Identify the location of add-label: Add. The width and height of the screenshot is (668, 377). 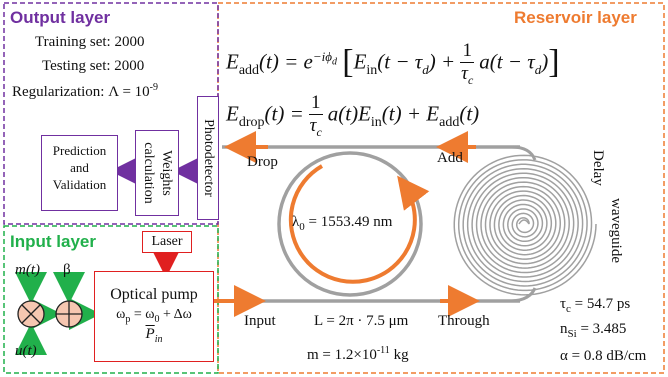
(450, 158).